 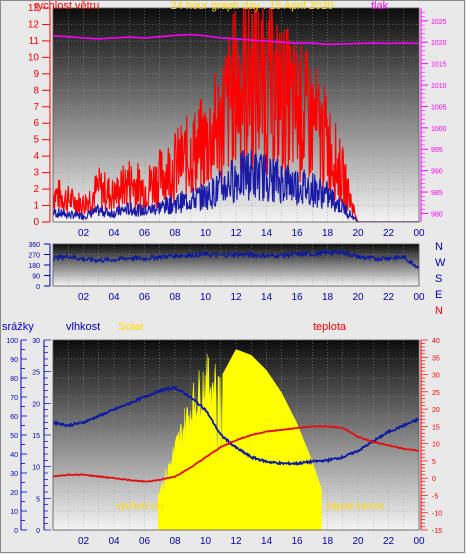 What do you see at coordinates (435, 496) in the screenshot?
I see `temperature-tick-label: -5` at bounding box center [435, 496].